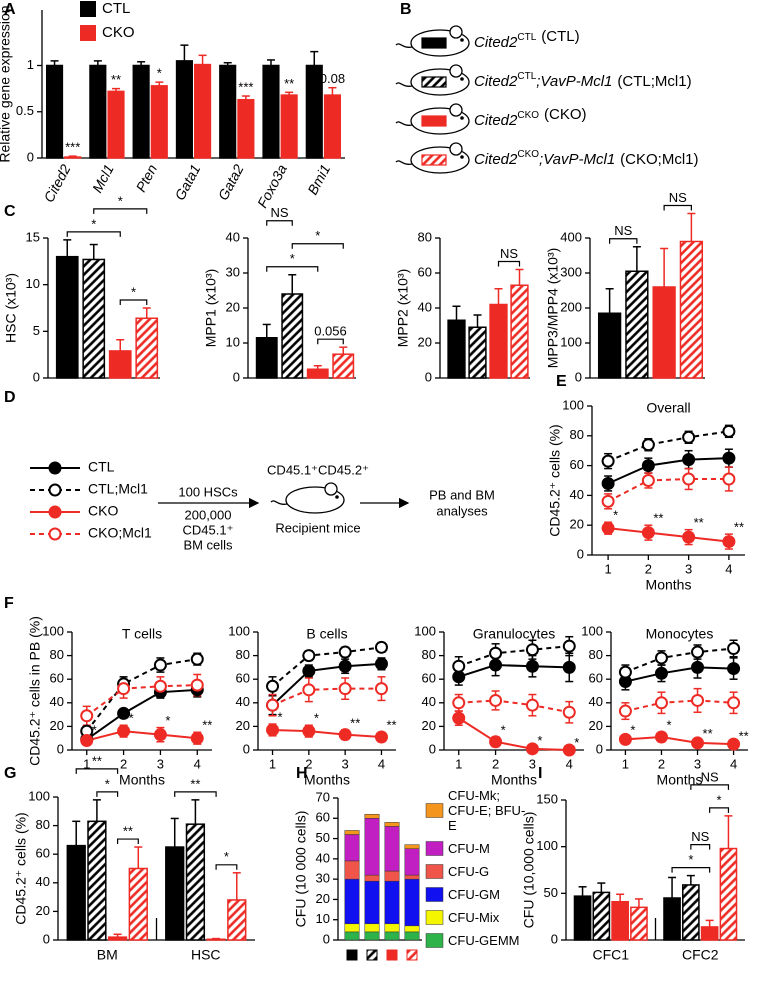  What do you see at coordinates (700, 955) in the screenshot?
I see `x-tick-label: CFC2` at bounding box center [700, 955].